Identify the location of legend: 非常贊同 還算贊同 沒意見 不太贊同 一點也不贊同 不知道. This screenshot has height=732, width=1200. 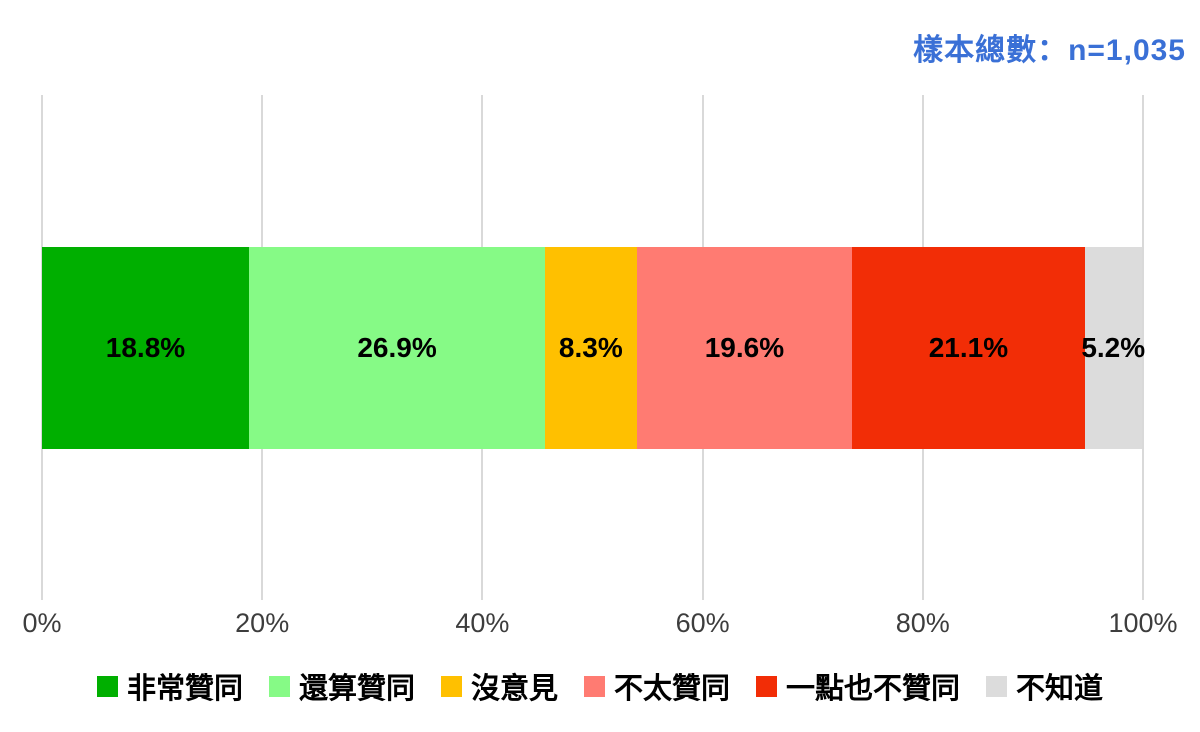
(600, 686).